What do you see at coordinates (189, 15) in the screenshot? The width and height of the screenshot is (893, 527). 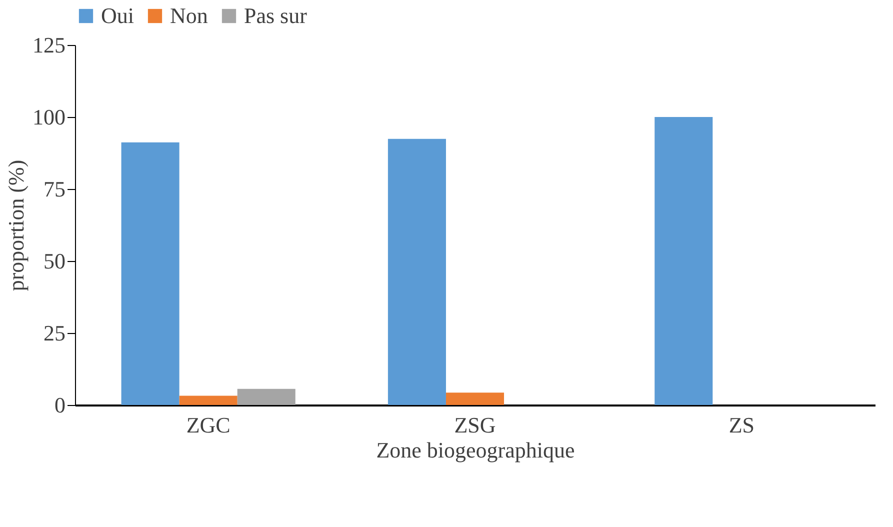 I see `legend-label: Non` at bounding box center [189, 15].